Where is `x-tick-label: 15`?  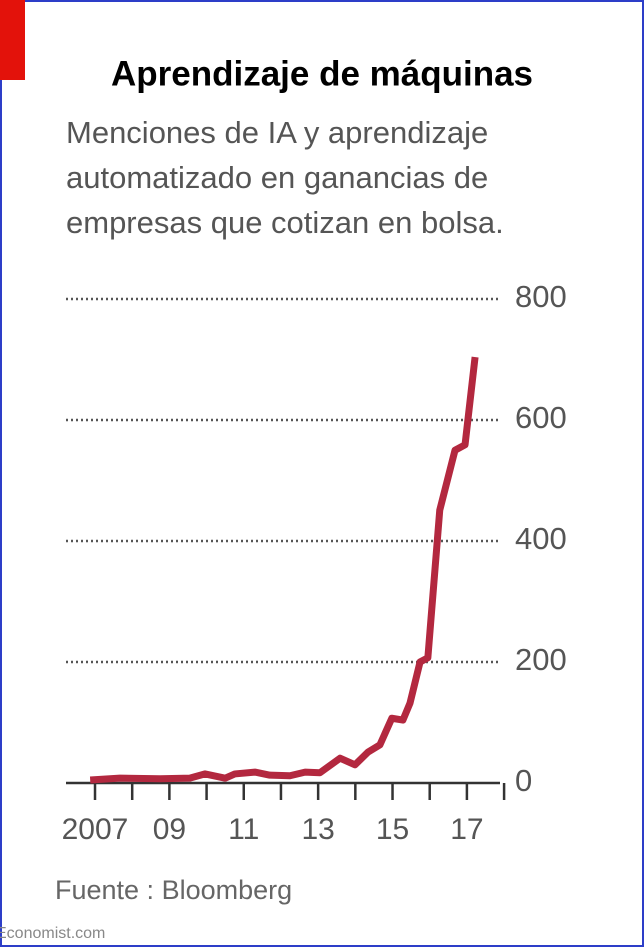 x-tick-label: 15 is located at coordinates (392, 829).